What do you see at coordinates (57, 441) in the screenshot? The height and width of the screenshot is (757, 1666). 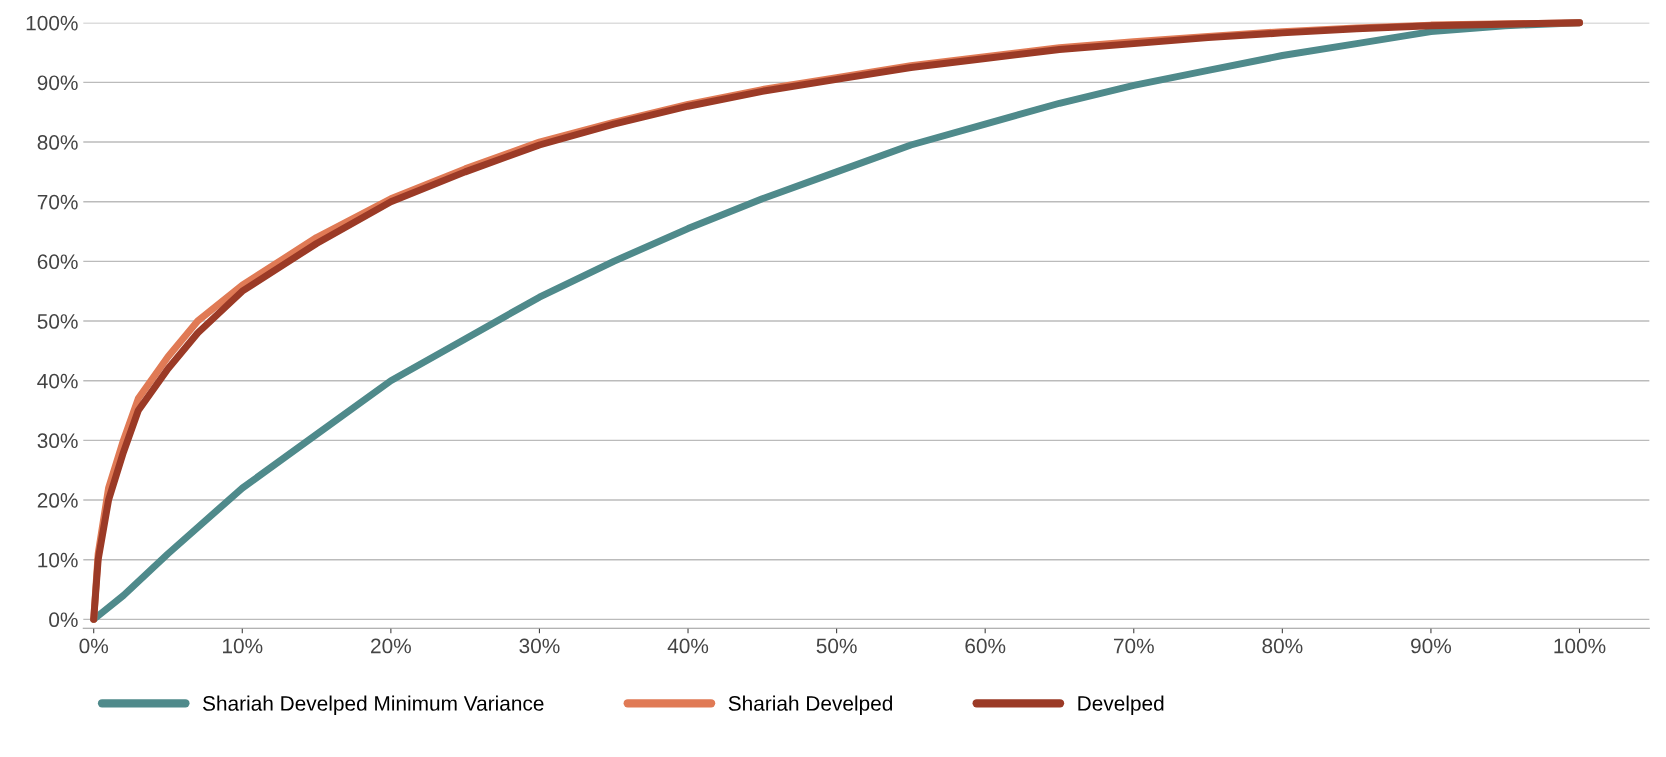 I see `y-tick-label: 30%` at bounding box center [57, 441].